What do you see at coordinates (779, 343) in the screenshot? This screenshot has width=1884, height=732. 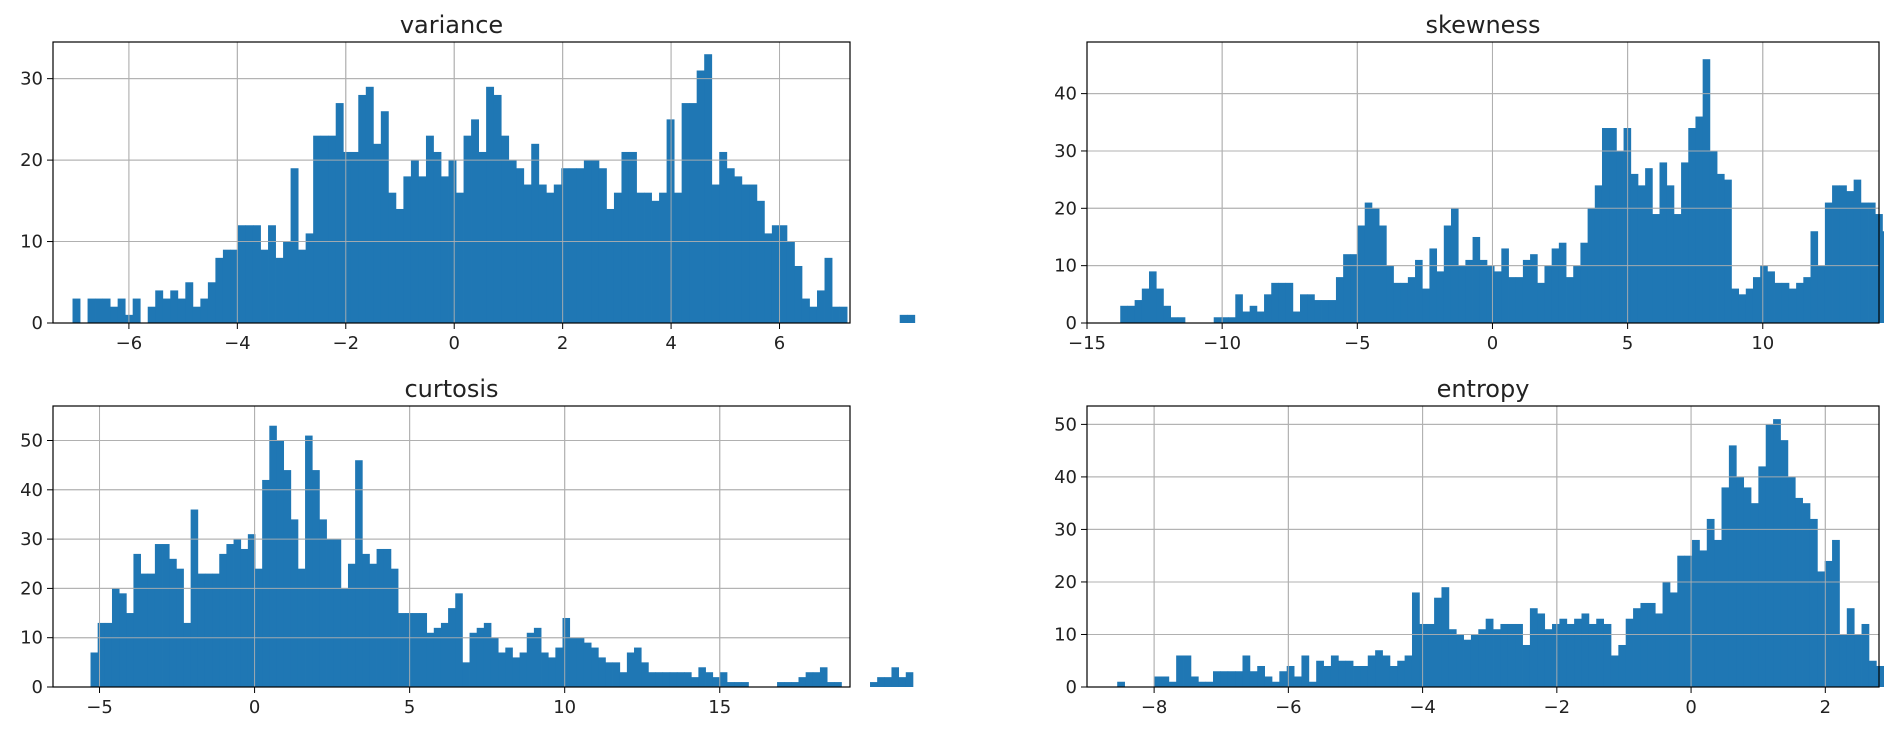 I see `x-tick-label: 6` at bounding box center [779, 343].